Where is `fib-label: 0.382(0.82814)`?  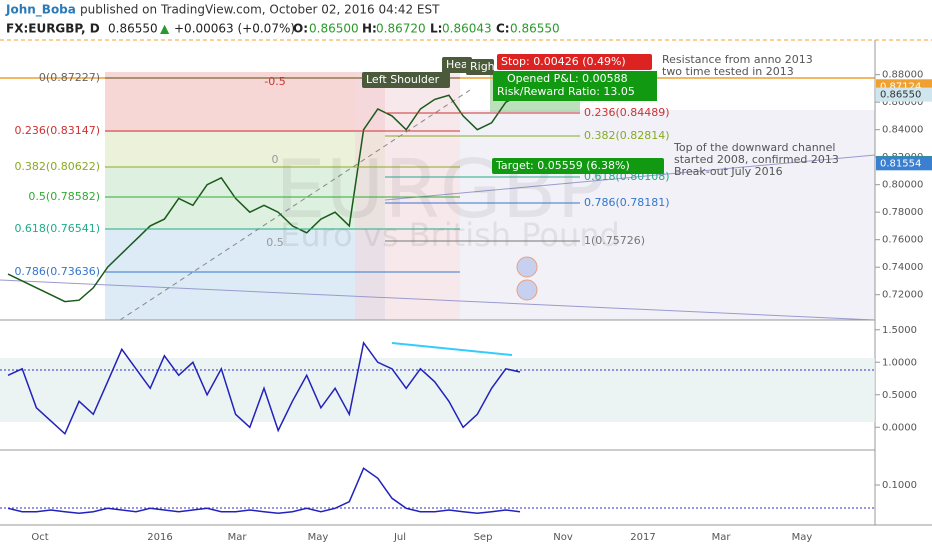
fib-label: 0.382(0.82814) is located at coordinates (627, 135).